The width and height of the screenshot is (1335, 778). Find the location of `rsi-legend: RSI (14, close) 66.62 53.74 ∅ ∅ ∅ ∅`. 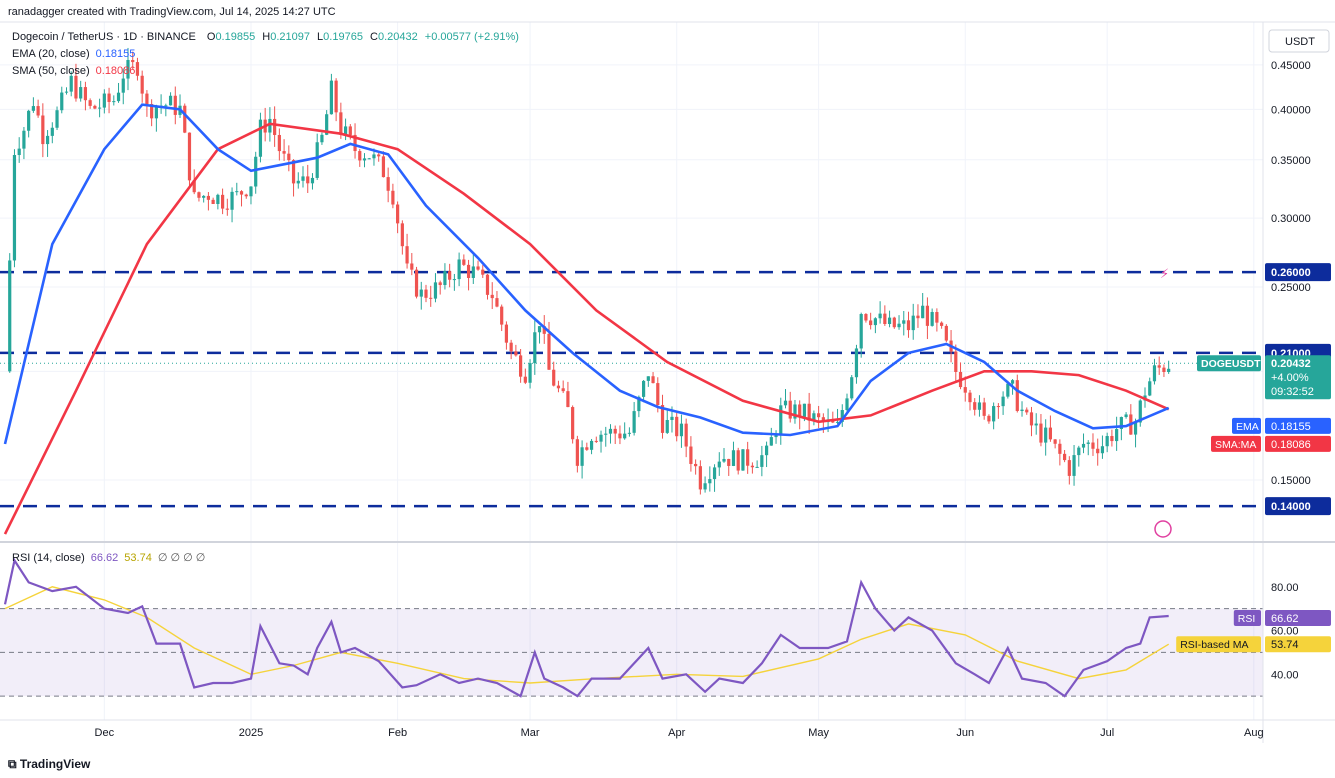

rsi-legend: RSI (14, close) 66.62 53.74 ∅ ∅ ∅ ∅ is located at coordinates (108, 557).